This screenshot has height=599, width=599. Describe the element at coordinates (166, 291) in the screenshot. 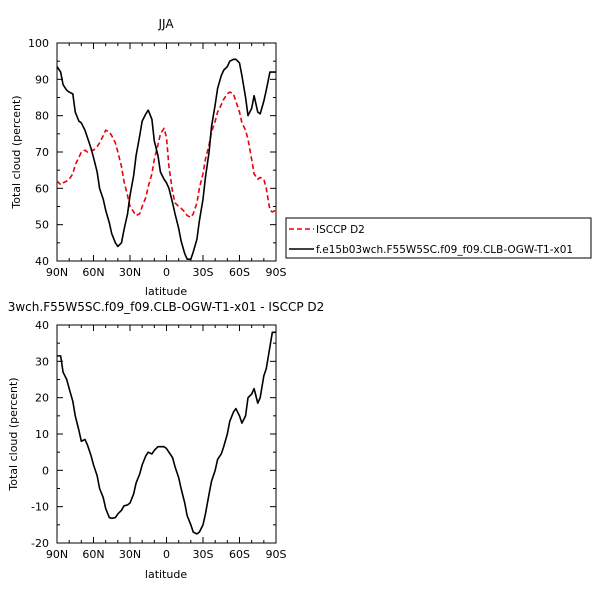

I see `panel-top-x-axis-label: latitude` at that location.